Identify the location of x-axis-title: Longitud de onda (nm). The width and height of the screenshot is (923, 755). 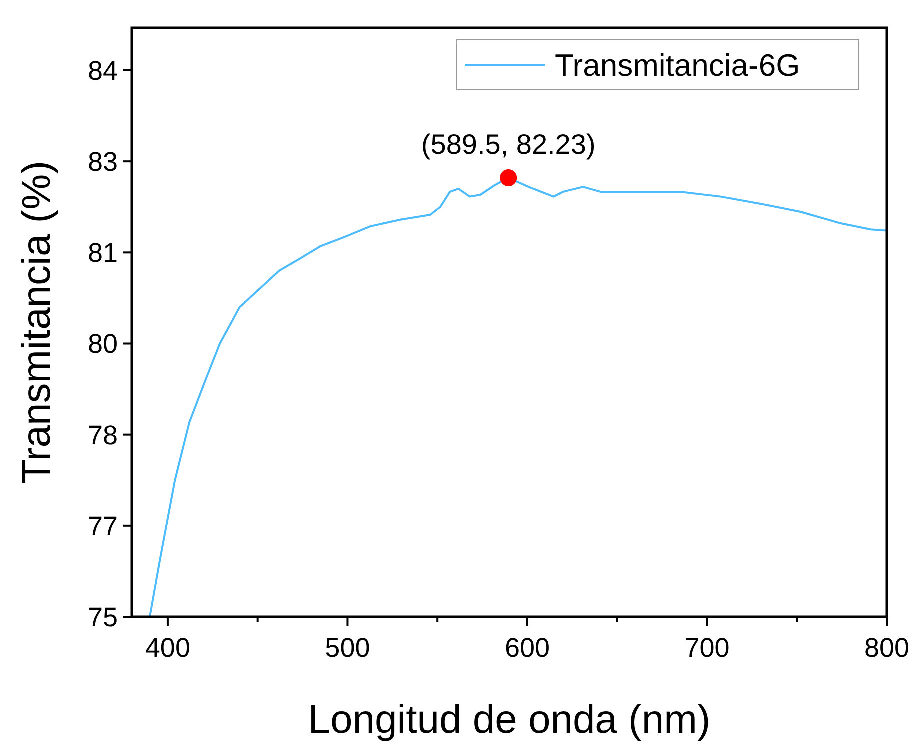
(509, 720).